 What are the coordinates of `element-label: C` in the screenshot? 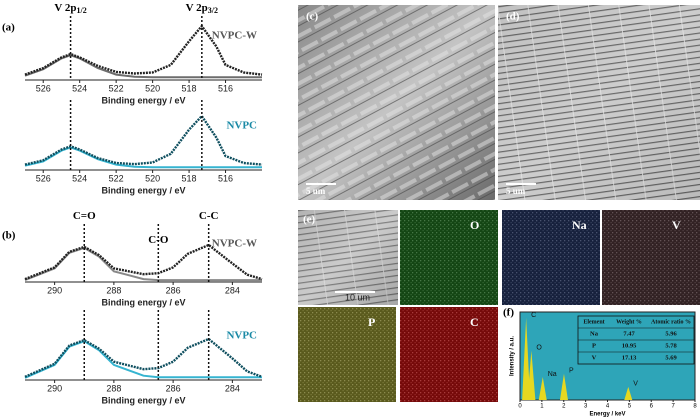 It's located at (474, 322).